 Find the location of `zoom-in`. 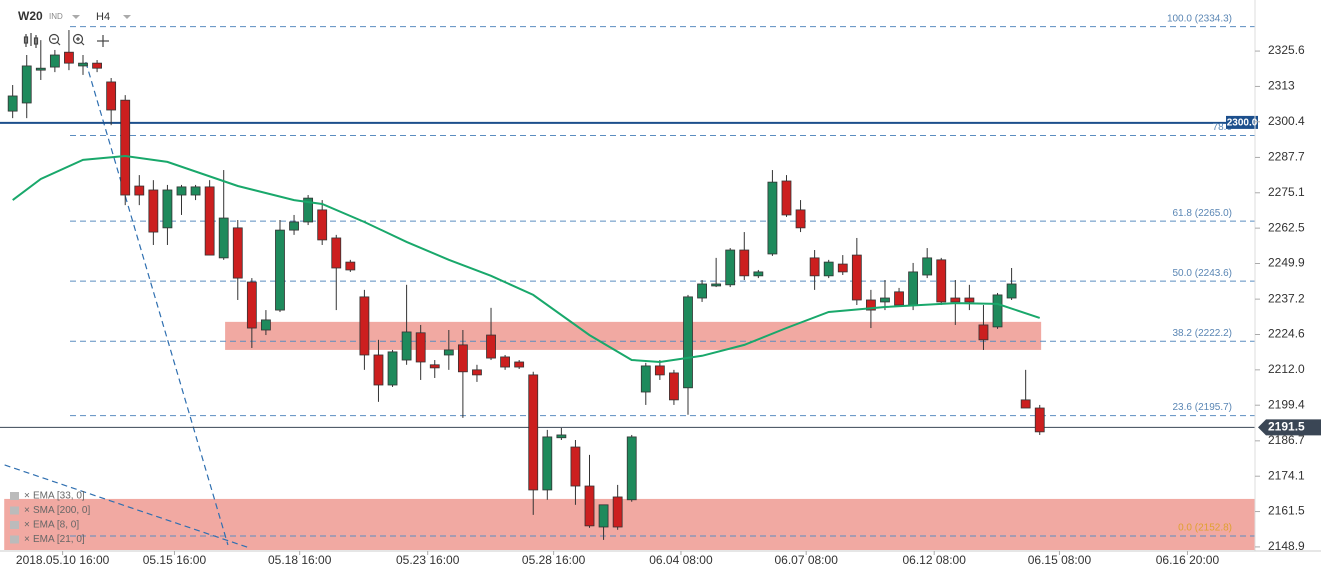

zoom-in is located at coordinates (78, 39).